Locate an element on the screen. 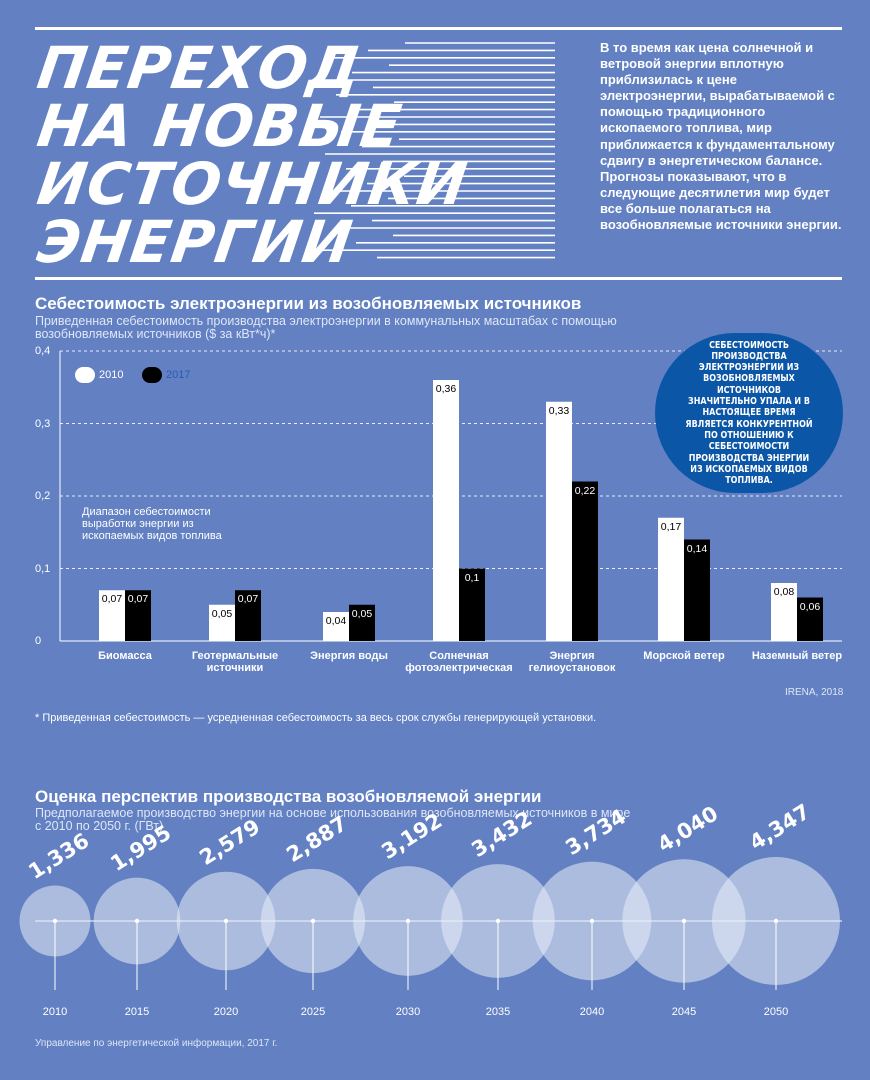 This screenshot has height=1080, width=870. legend-swatch-2017 is located at coordinates (152, 375).